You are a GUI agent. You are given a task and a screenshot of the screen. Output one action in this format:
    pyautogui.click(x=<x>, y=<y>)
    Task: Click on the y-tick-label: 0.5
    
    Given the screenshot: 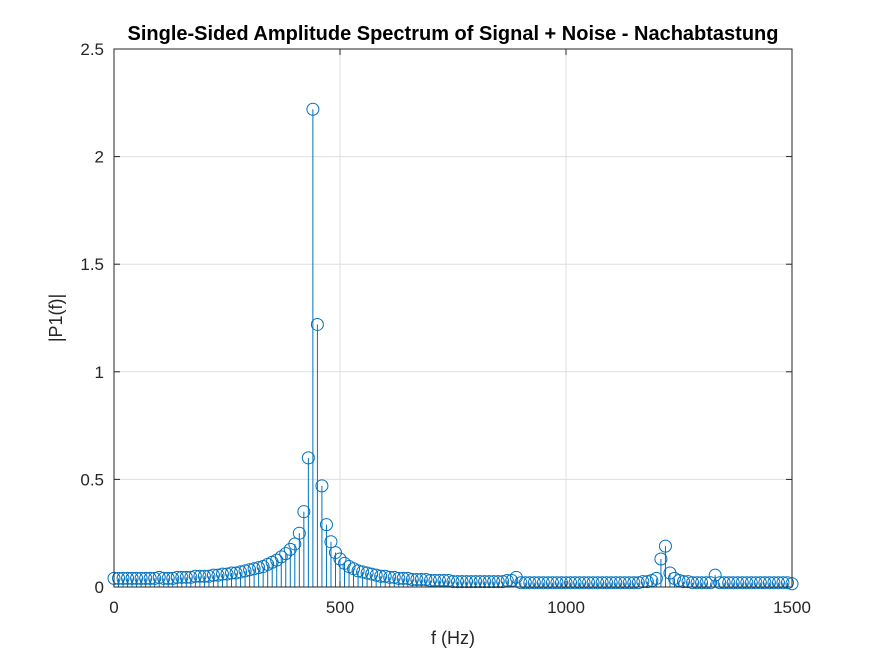 What is the action you would take?
    pyautogui.click(x=92, y=479)
    